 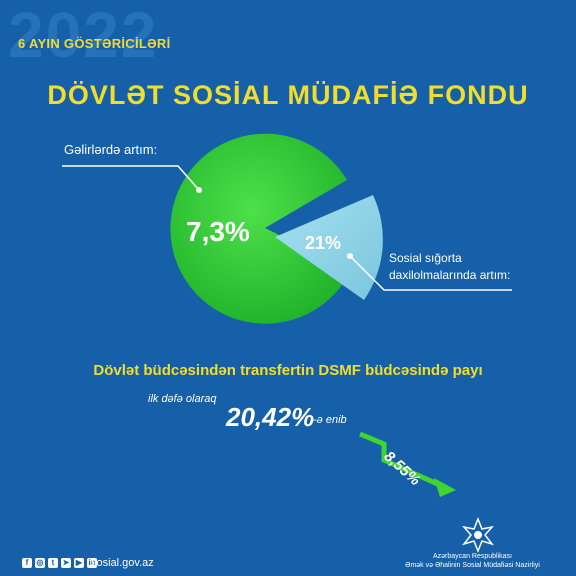 What do you see at coordinates (94, 43) in the screenshot?
I see `subtitle: 6 AYIN GÖSTƏRİCİLƏRİ` at bounding box center [94, 43].